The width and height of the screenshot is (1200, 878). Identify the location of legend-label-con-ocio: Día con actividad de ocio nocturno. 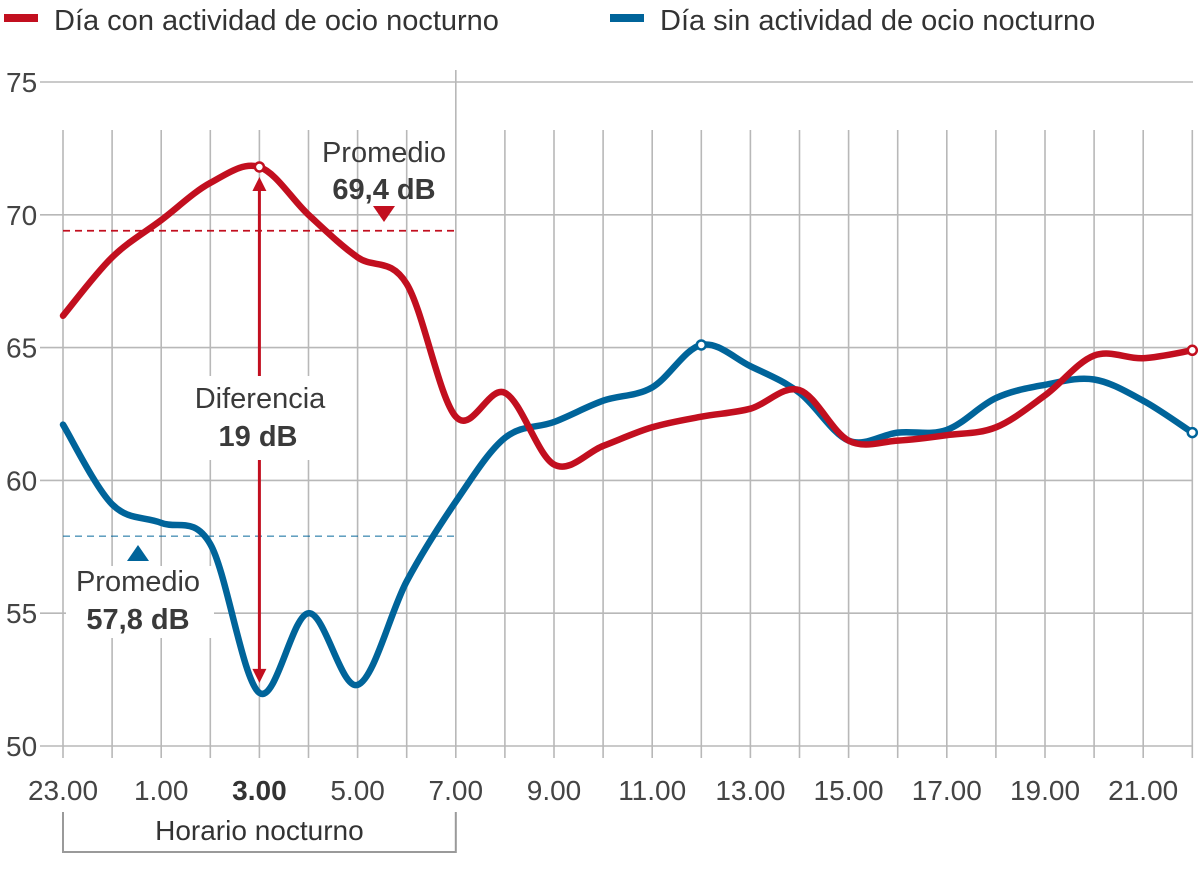
(276, 21).